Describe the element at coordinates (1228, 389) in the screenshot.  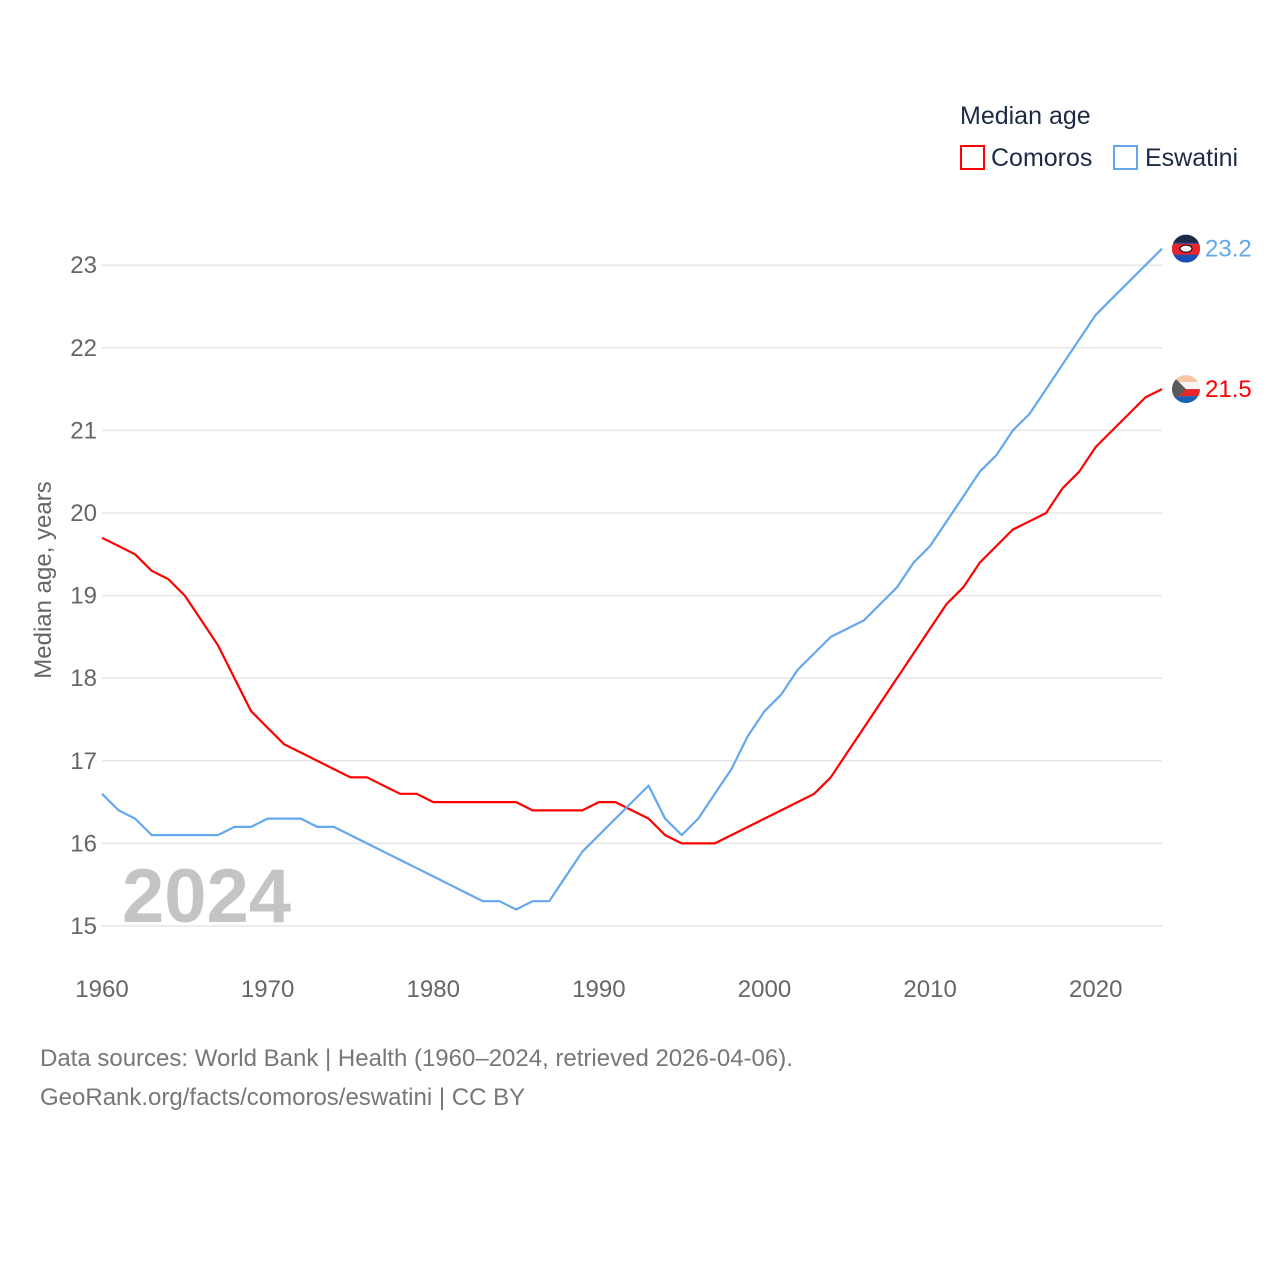
I see `end-value-comoros: 21.5` at that location.